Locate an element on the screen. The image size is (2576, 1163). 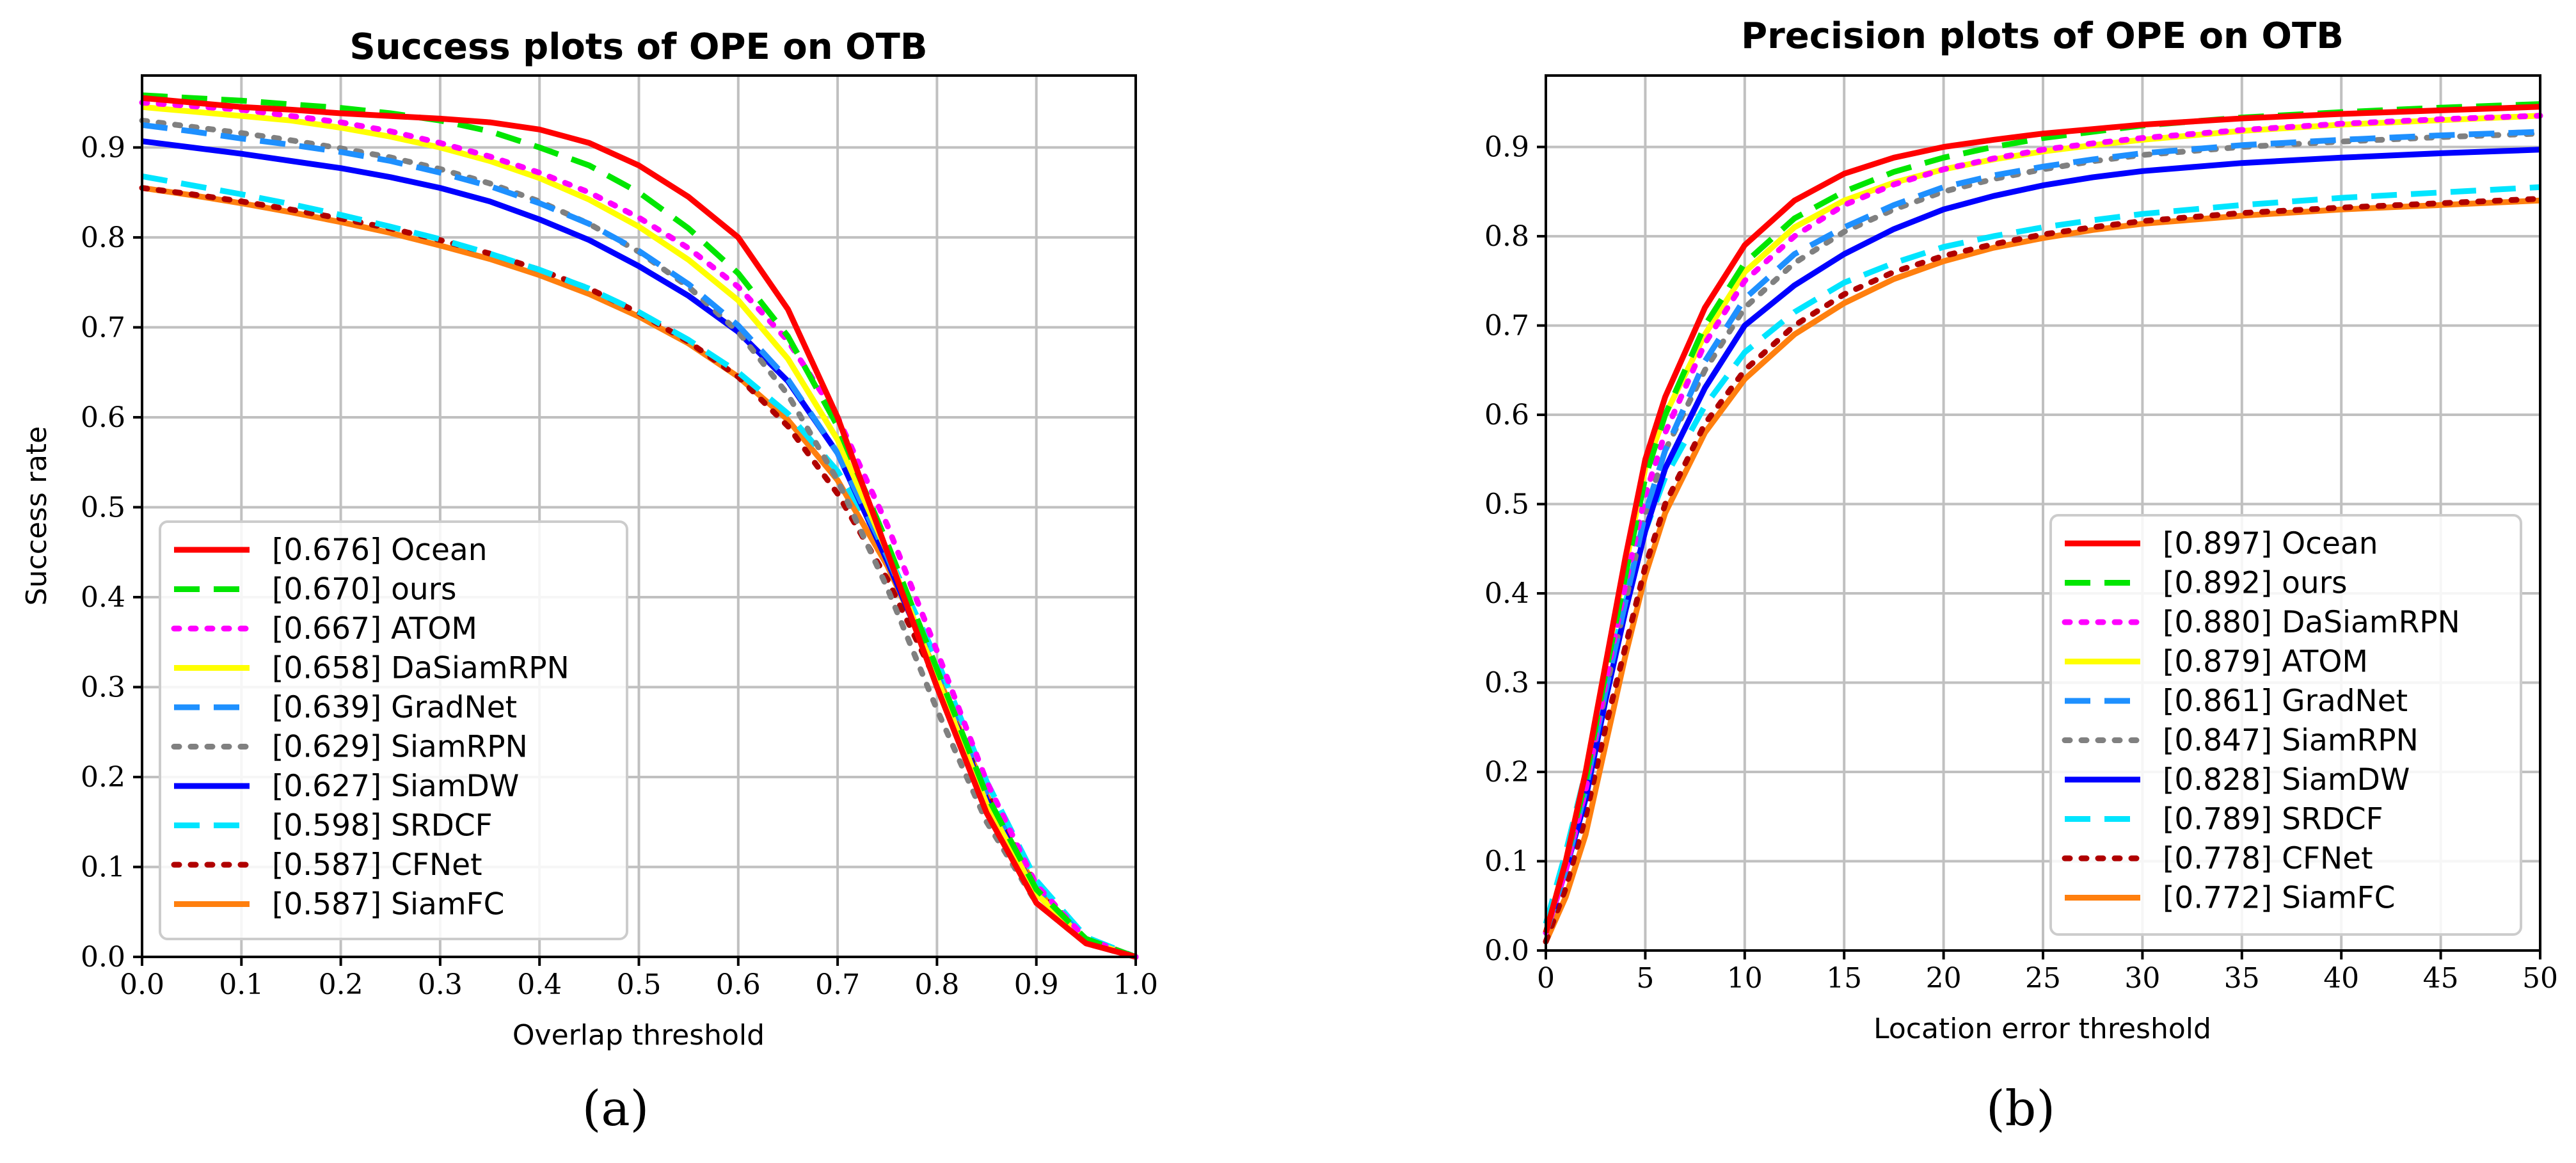
success-ytick-label: 0.8 is located at coordinates (103, 238).